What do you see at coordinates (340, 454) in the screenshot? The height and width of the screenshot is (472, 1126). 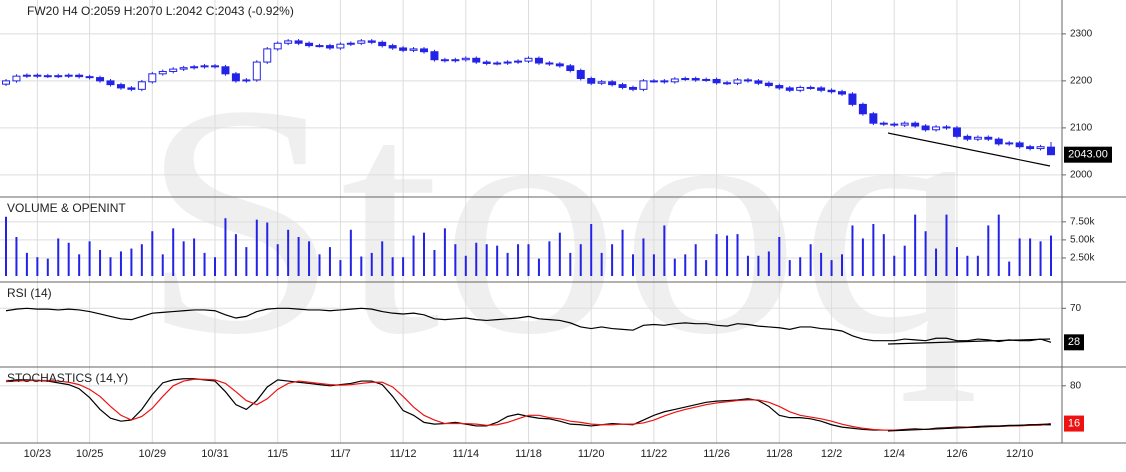 I see `x-tick-label: 11/7` at bounding box center [340, 454].